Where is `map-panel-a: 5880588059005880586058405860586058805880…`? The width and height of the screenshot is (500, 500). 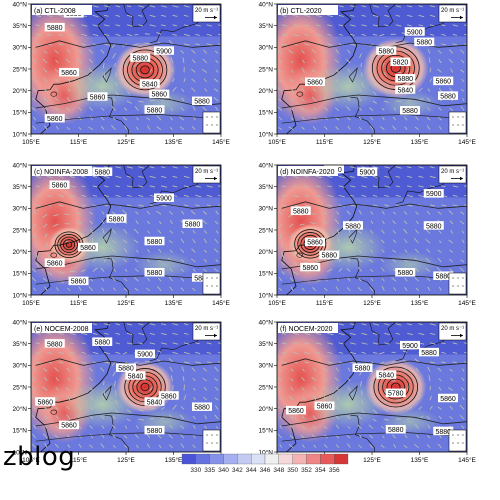
map-panel-a: 5880588059005880586058405860586058805880… is located at coordinates (126, 75).